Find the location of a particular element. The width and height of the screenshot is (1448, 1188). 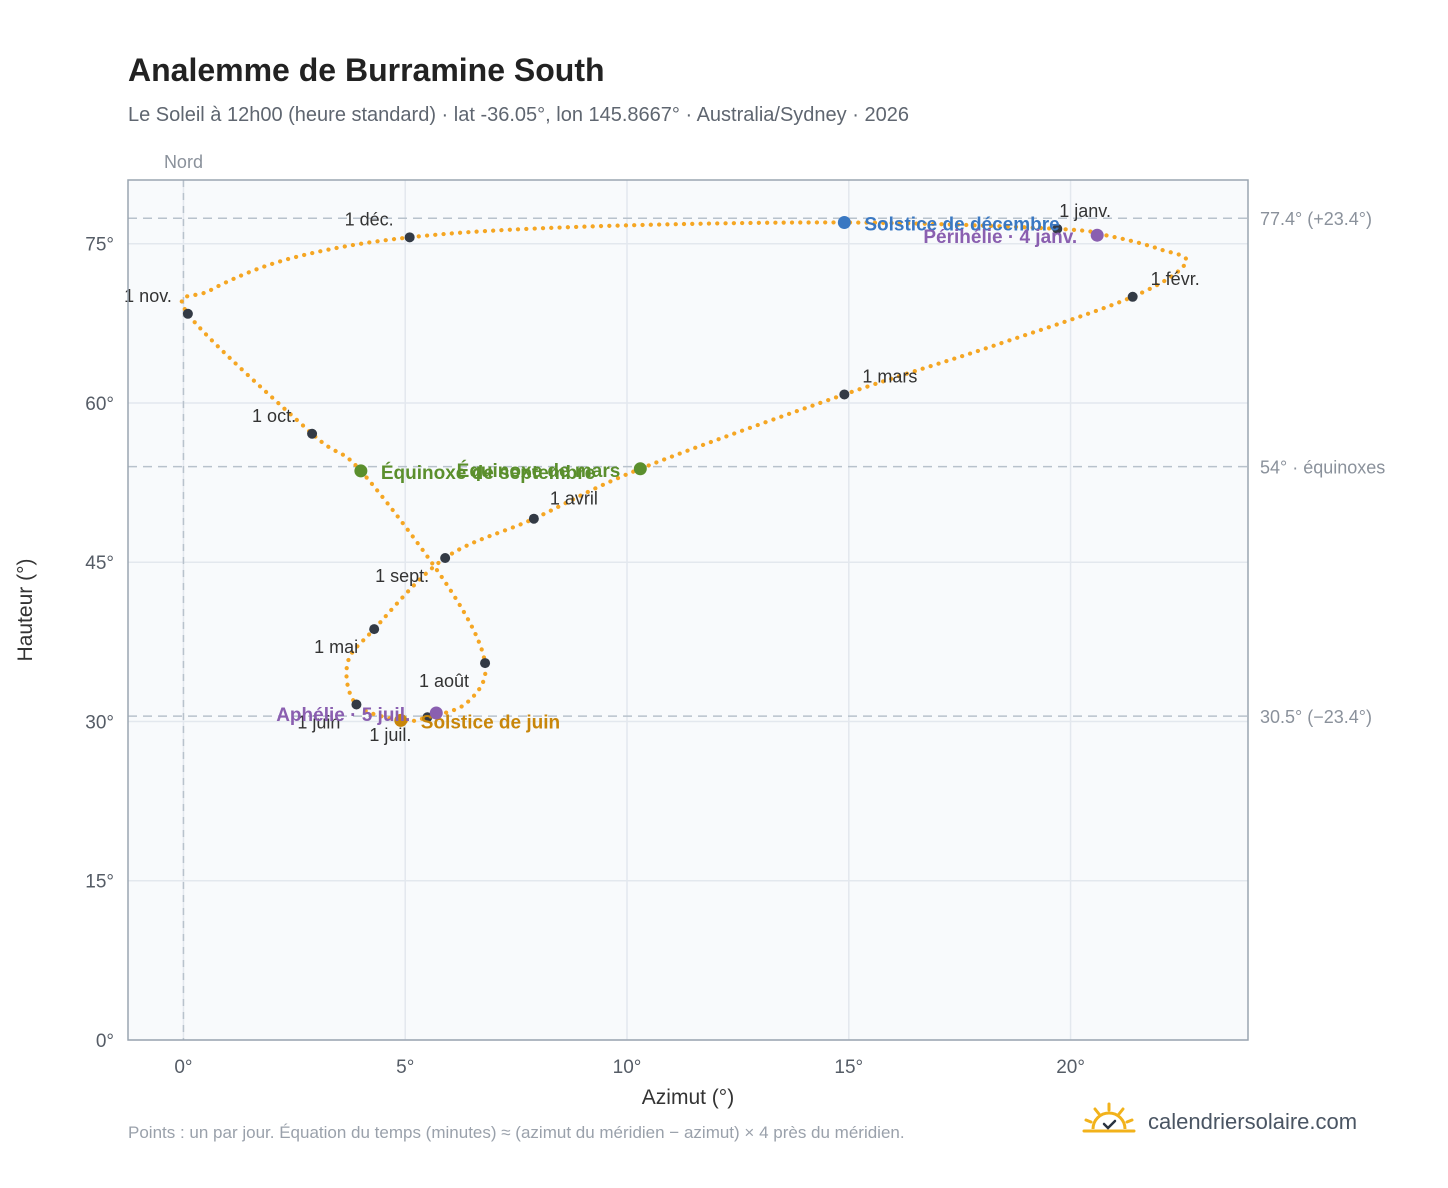

month-label: 1 févr. is located at coordinates (1175, 279).